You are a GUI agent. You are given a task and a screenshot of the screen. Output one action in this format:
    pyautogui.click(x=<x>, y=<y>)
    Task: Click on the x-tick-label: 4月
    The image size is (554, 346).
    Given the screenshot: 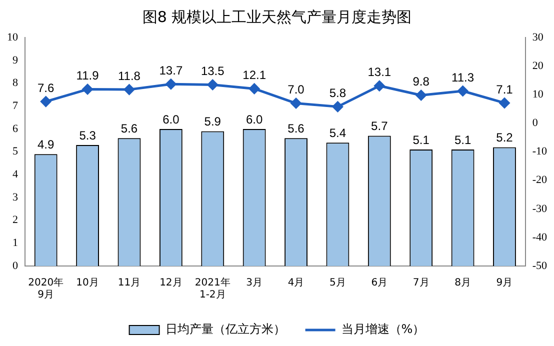 What is the action you would take?
    pyautogui.click(x=296, y=283)
    